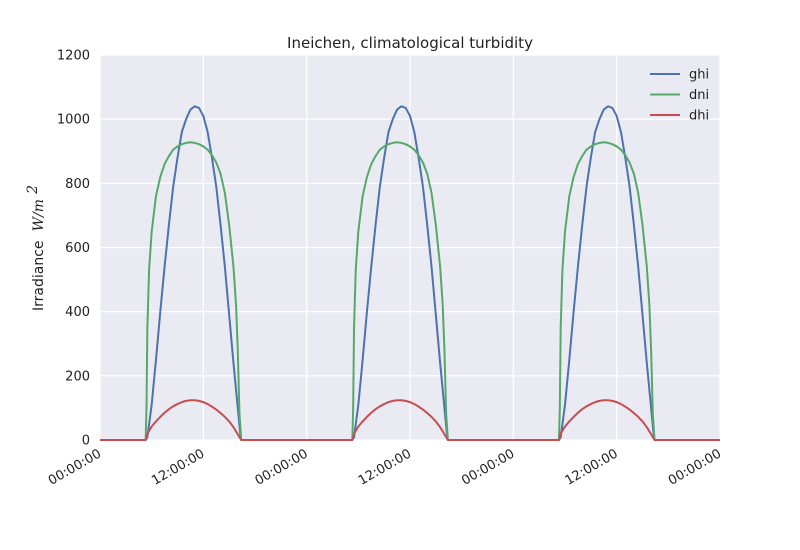 Image resolution: width=800 pixels, height=550 pixels. Describe the element at coordinates (77, 248) in the screenshot. I see `y-tick-label: 600` at that location.